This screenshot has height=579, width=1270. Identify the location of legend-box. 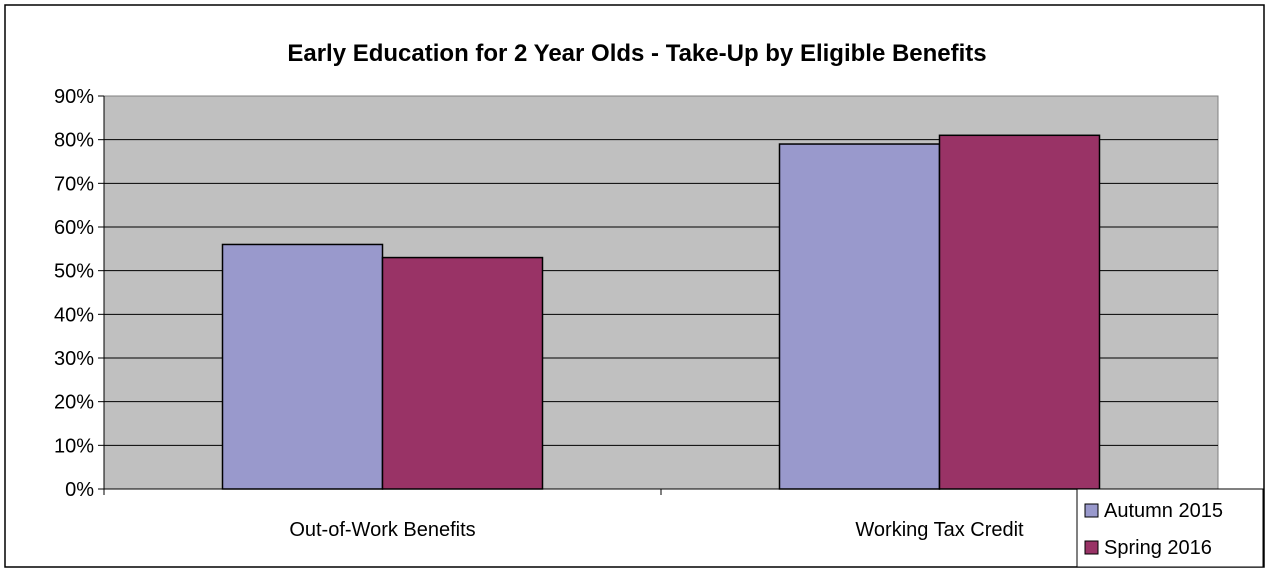
(1170, 528).